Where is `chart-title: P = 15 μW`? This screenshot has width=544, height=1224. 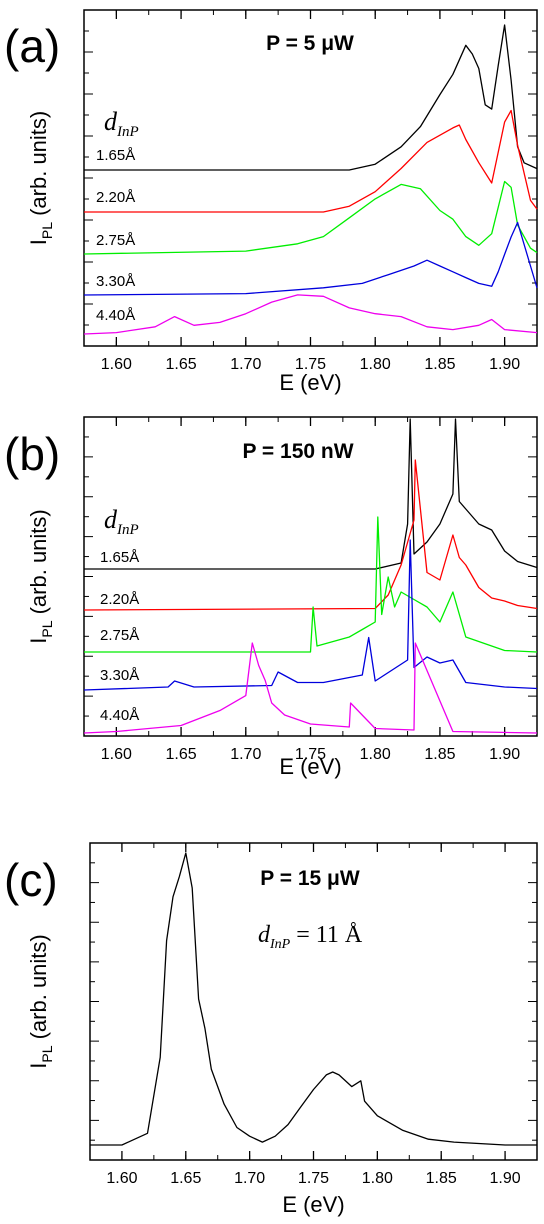
chart-title: P = 15 μW is located at coordinates (310, 878).